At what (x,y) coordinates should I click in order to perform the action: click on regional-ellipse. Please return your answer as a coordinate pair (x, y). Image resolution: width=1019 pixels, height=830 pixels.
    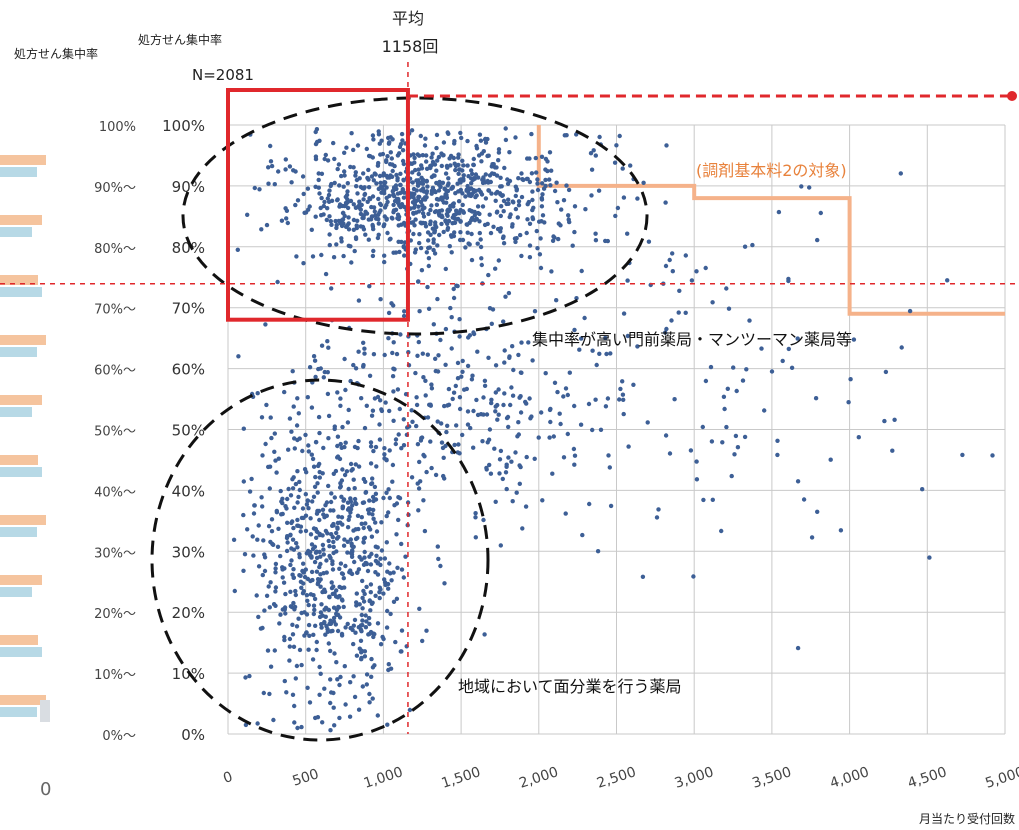
    Looking at the image, I should click on (320, 560).